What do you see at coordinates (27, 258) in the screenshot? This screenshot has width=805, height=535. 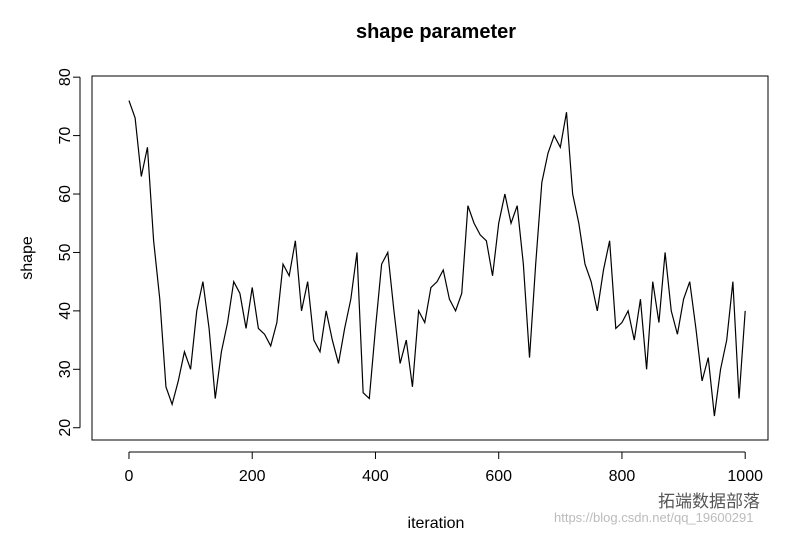 I see `y-axis-label: shape` at bounding box center [27, 258].